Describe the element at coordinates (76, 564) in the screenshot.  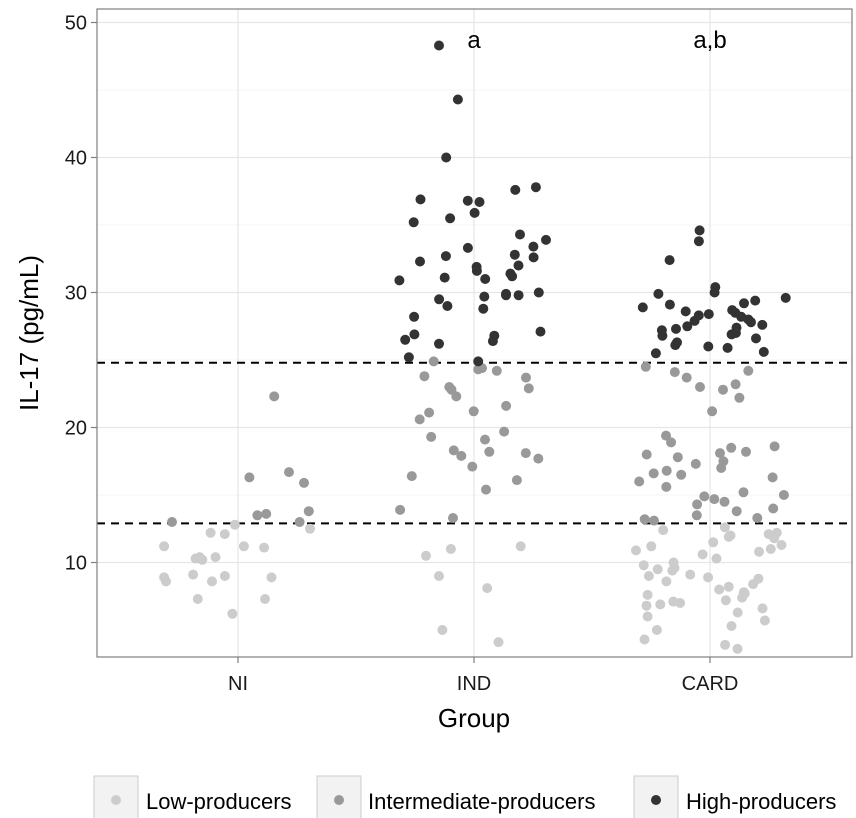
I see `y-tick-label: 10` at that location.